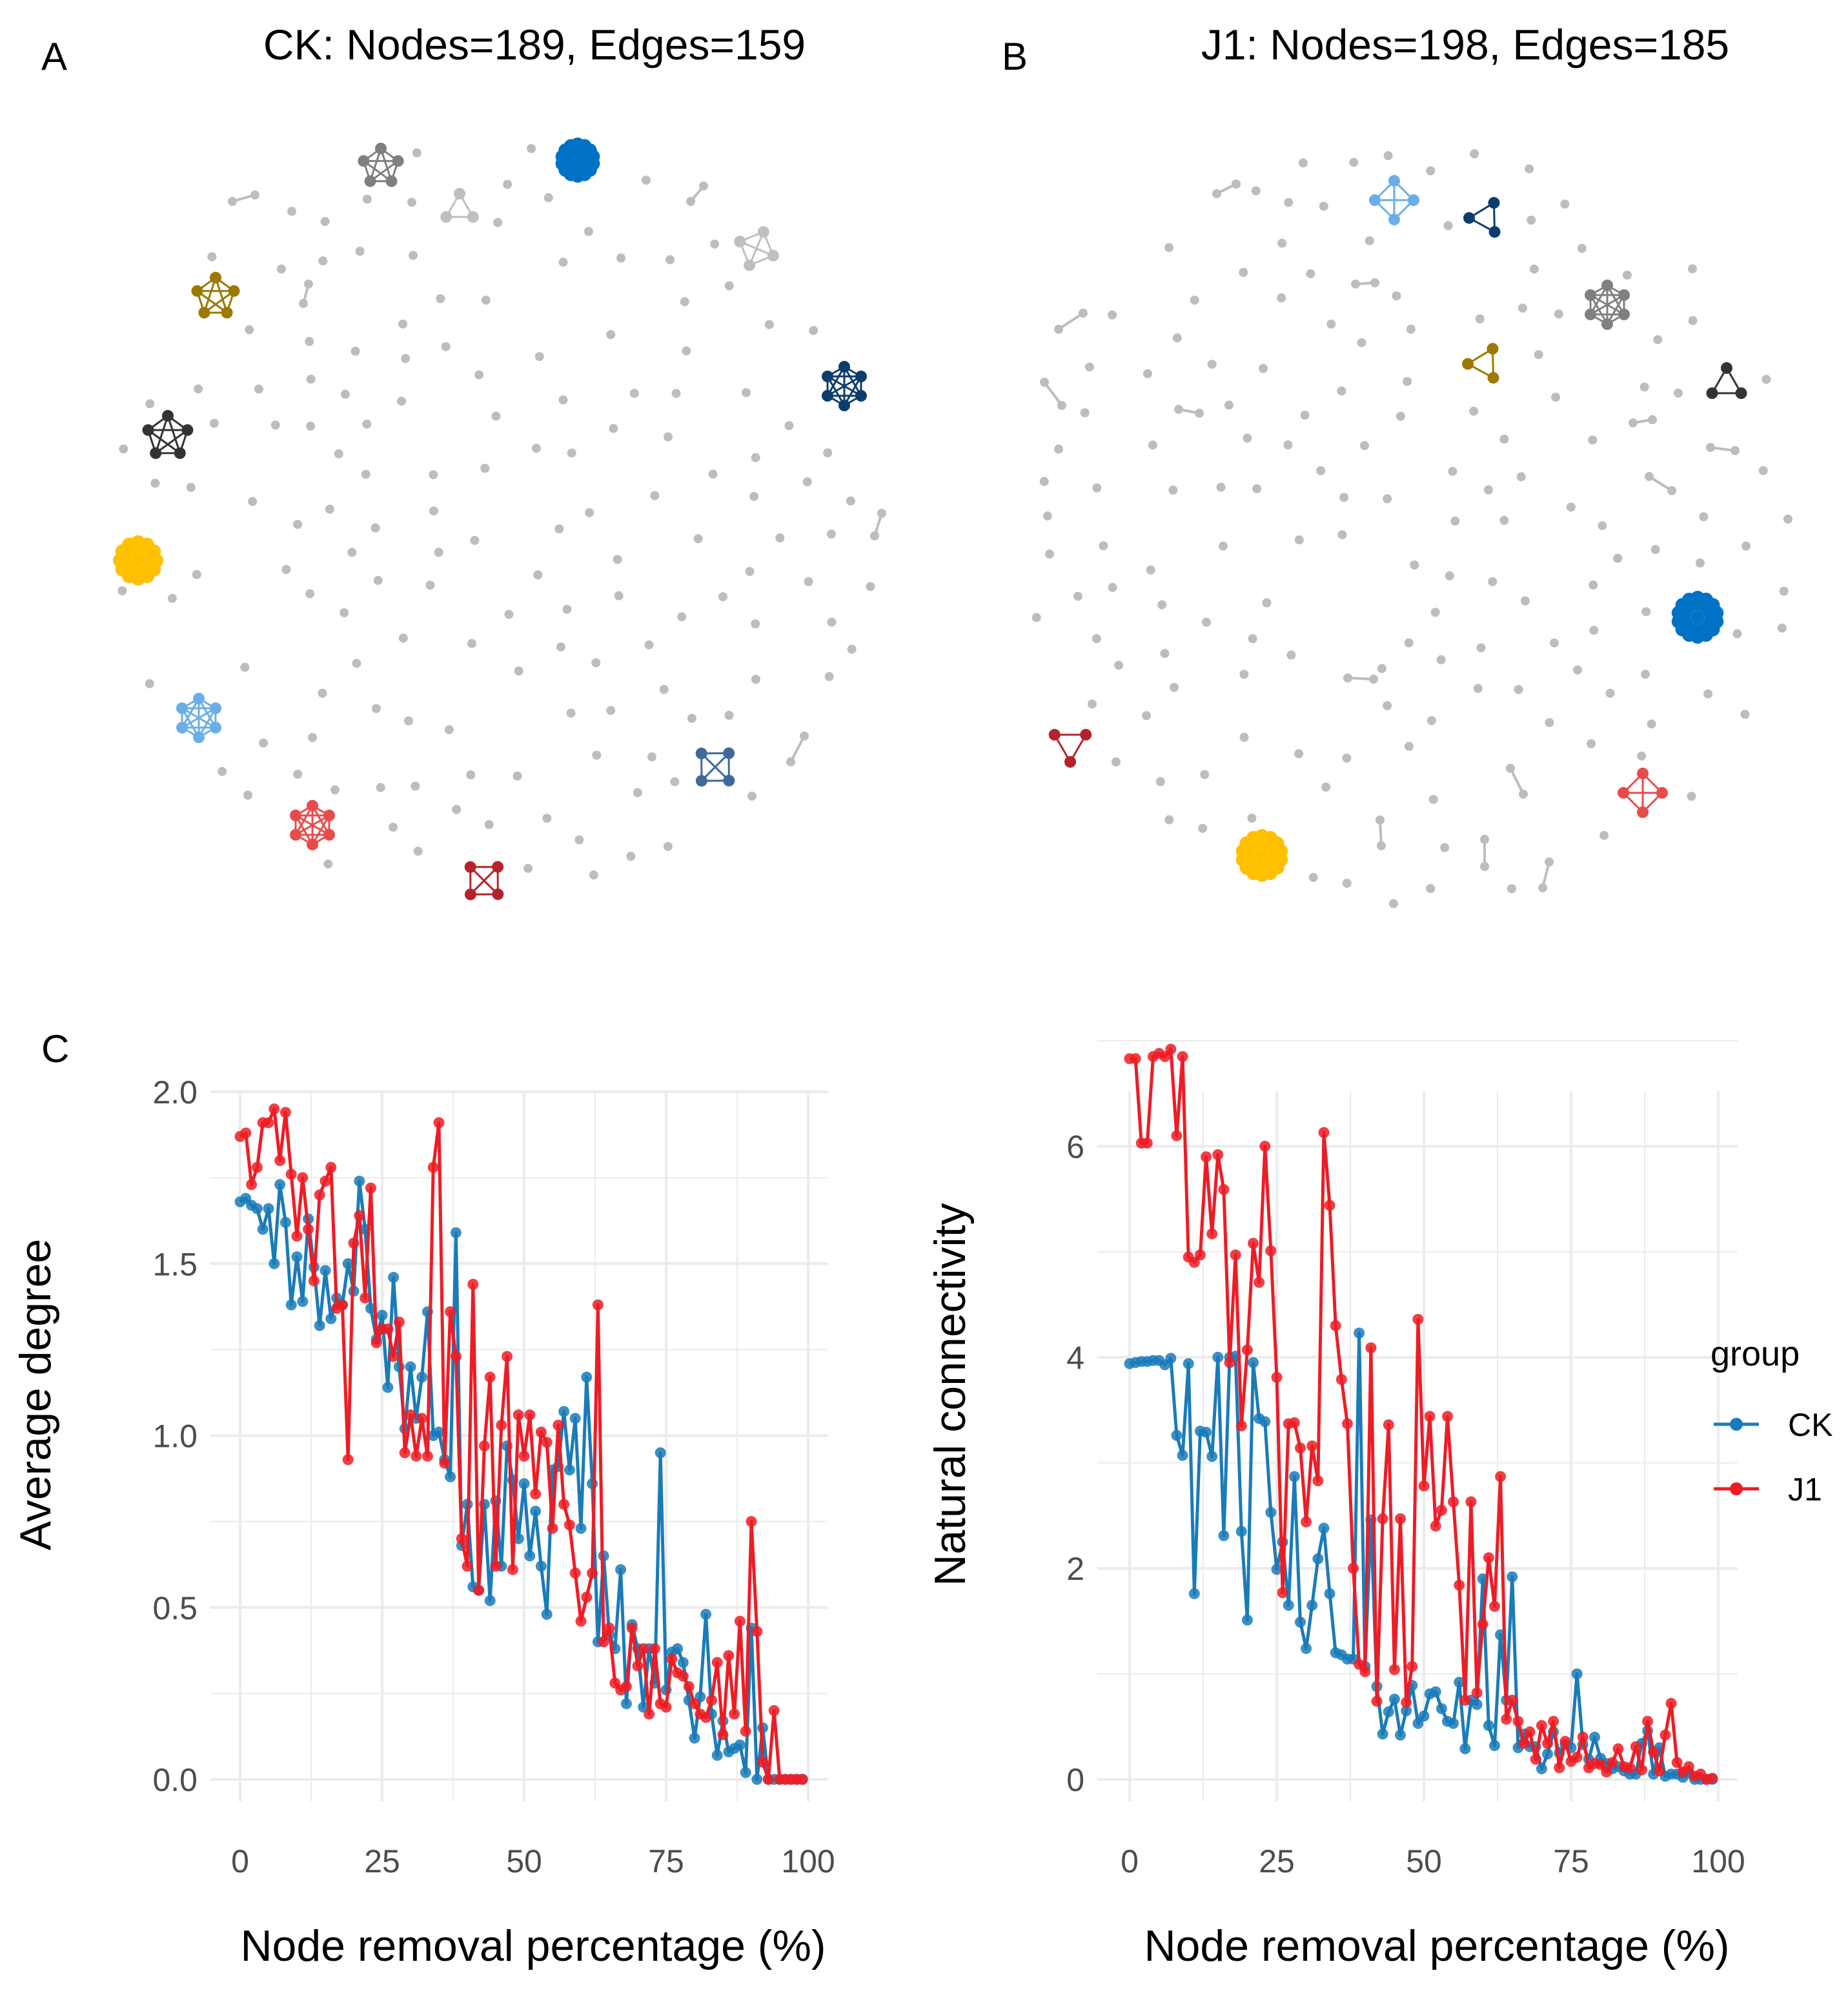 The image size is (1848, 1995). What do you see at coordinates (1737, 1489) in the screenshot?
I see `legend-swatch-j1-dot` at bounding box center [1737, 1489].